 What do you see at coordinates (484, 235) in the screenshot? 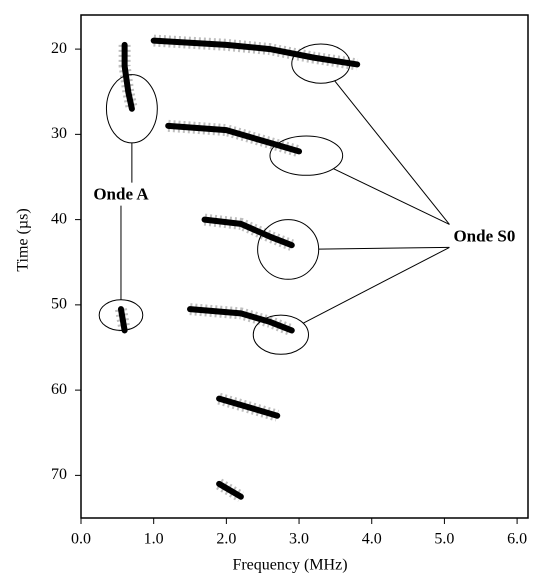
I see `annotation: Onde S0` at bounding box center [484, 235].